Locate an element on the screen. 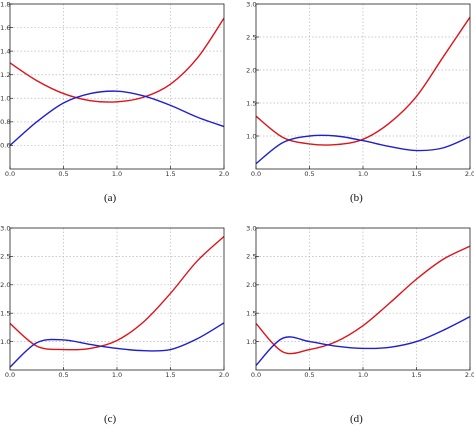  panel-a-xtick-label-1: 0.5 is located at coordinates (63, 174).